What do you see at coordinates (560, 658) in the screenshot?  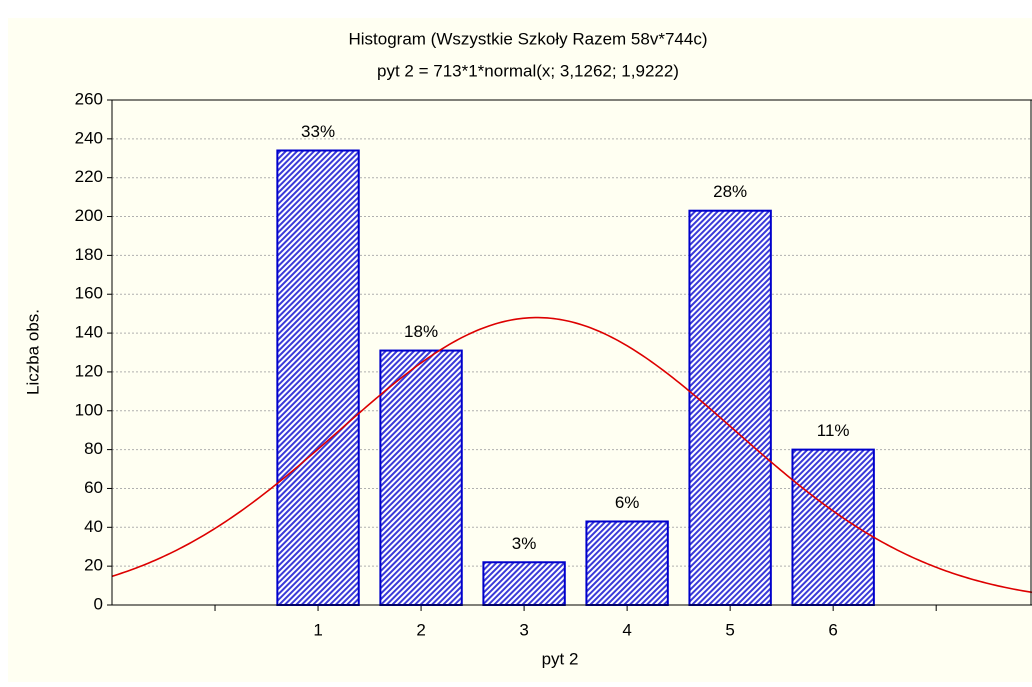 I see `x-axis-label: pyt 2` at bounding box center [560, 658].